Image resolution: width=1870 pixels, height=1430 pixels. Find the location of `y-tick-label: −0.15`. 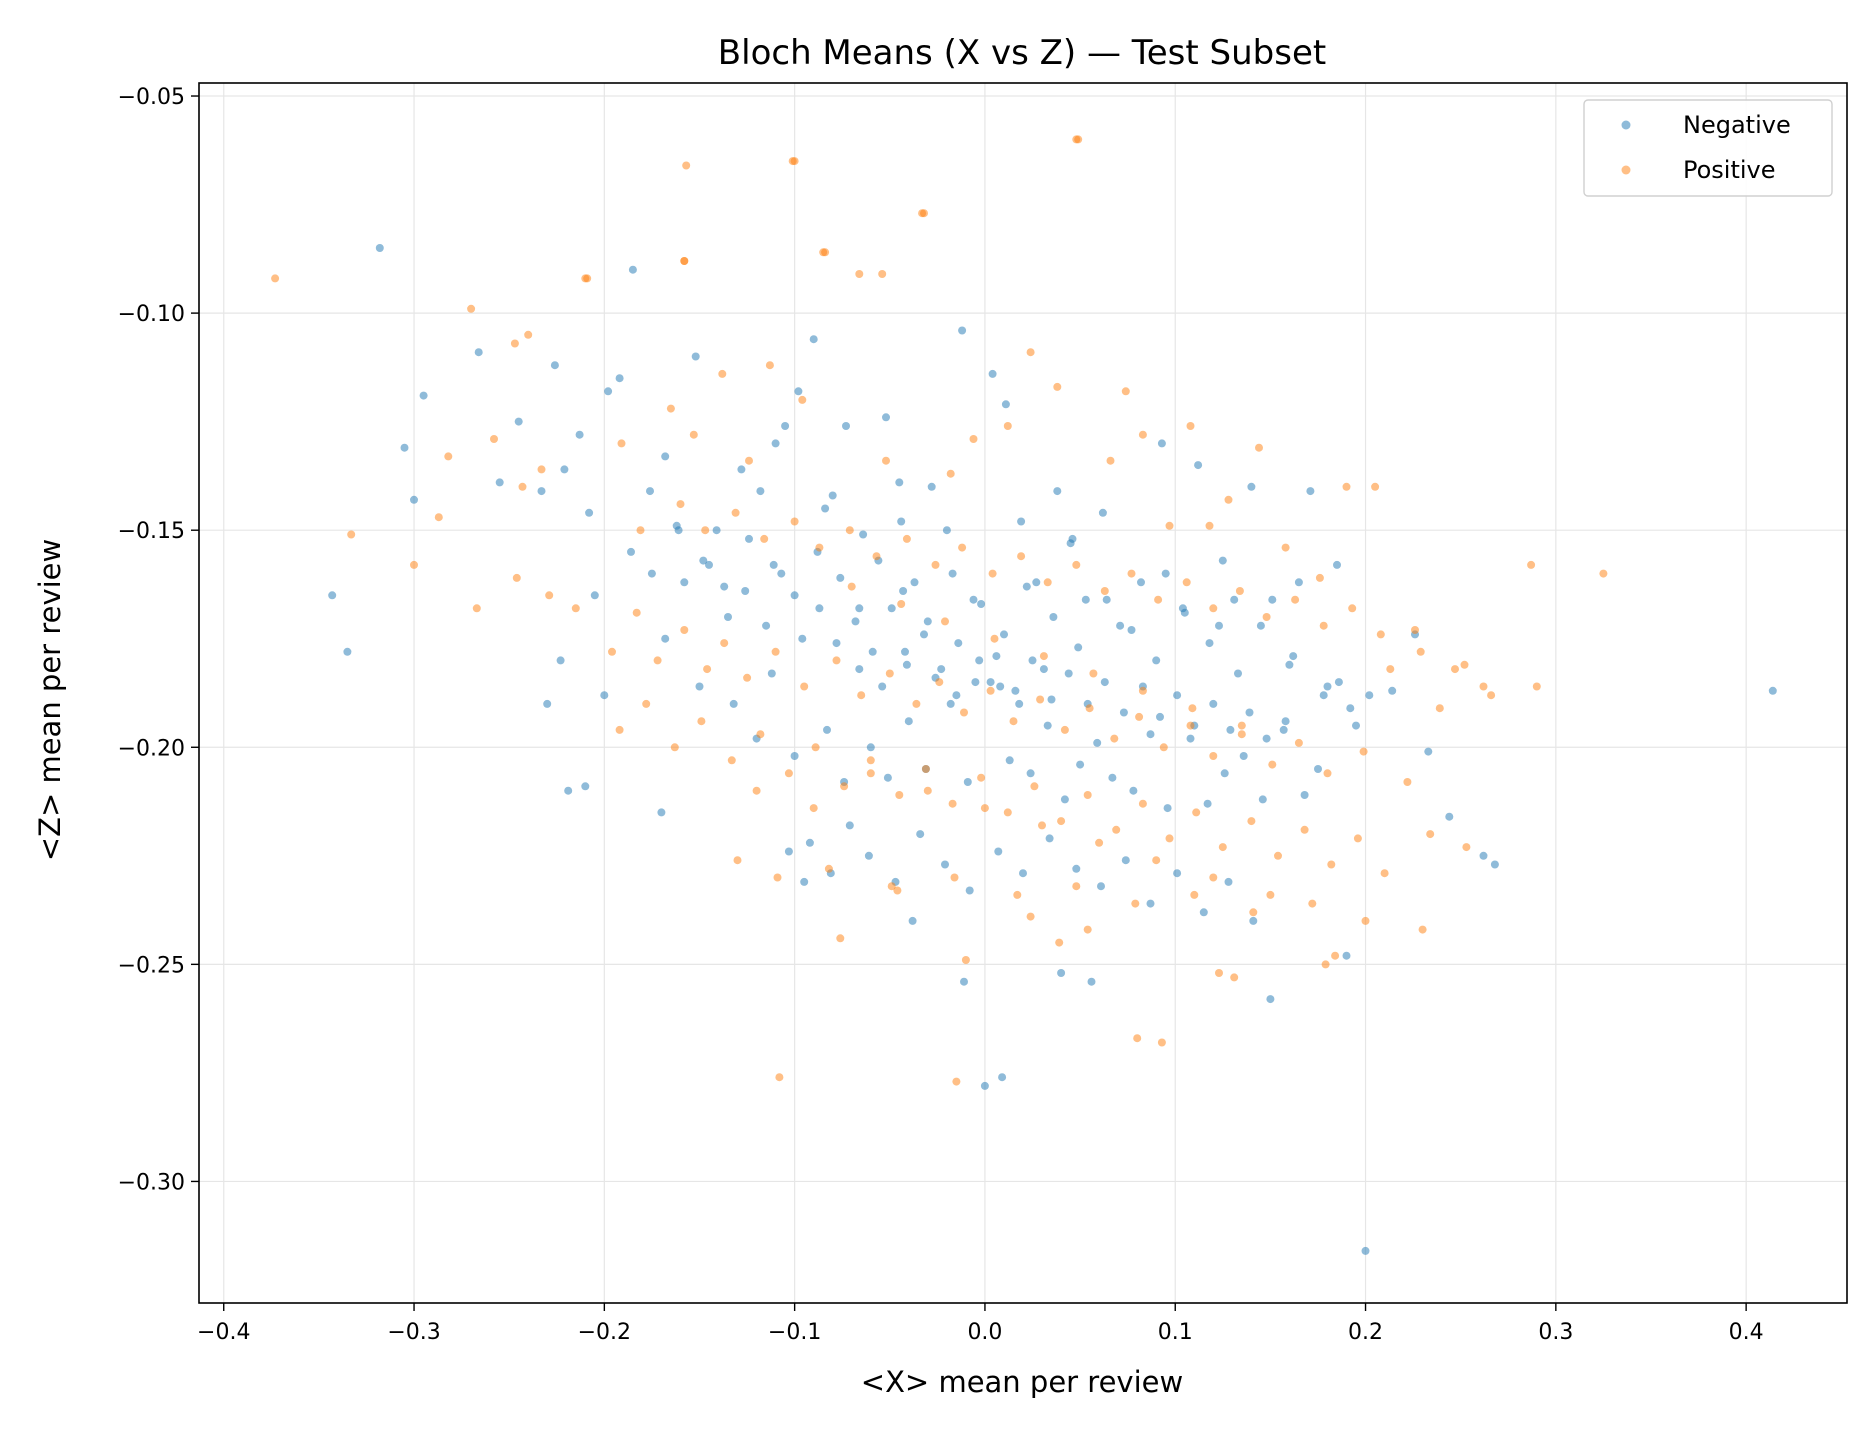

y-tick-label: −0.15 is located at coordinates (151, 531).